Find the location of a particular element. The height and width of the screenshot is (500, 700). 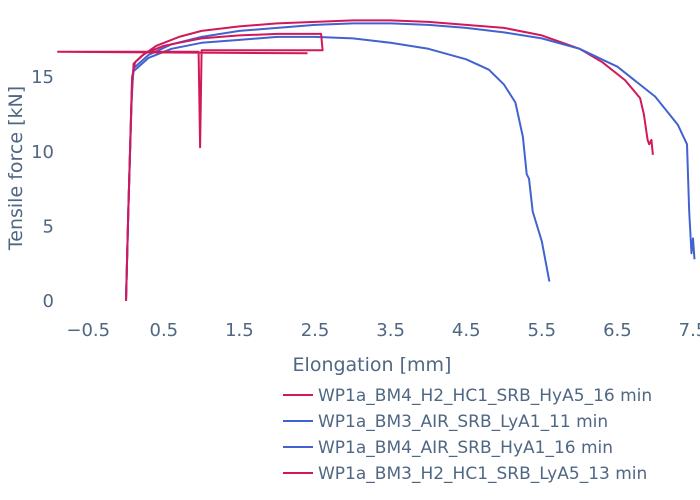

legend-label: WP1a_BM3_H2_HC1_SRB_LyA5_13 min is located at coordinates (482, 474).